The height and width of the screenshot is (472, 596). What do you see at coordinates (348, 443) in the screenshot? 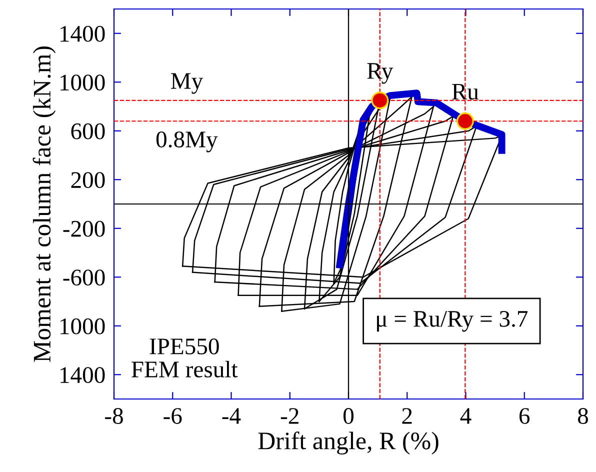
I see `x-axis-title: Drift angle, R (%)` at bounding box center [348, 443].